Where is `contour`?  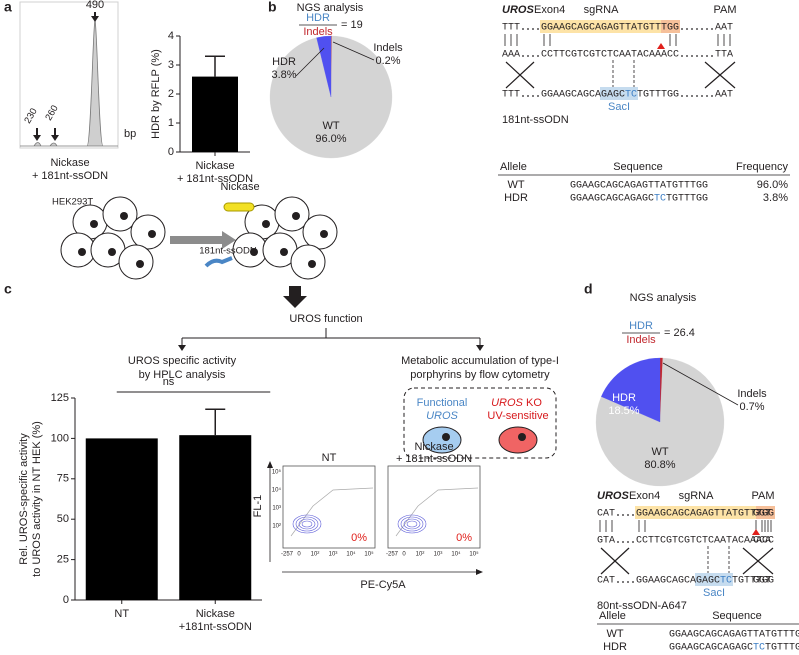
contour is located at coordinates (307, 524).